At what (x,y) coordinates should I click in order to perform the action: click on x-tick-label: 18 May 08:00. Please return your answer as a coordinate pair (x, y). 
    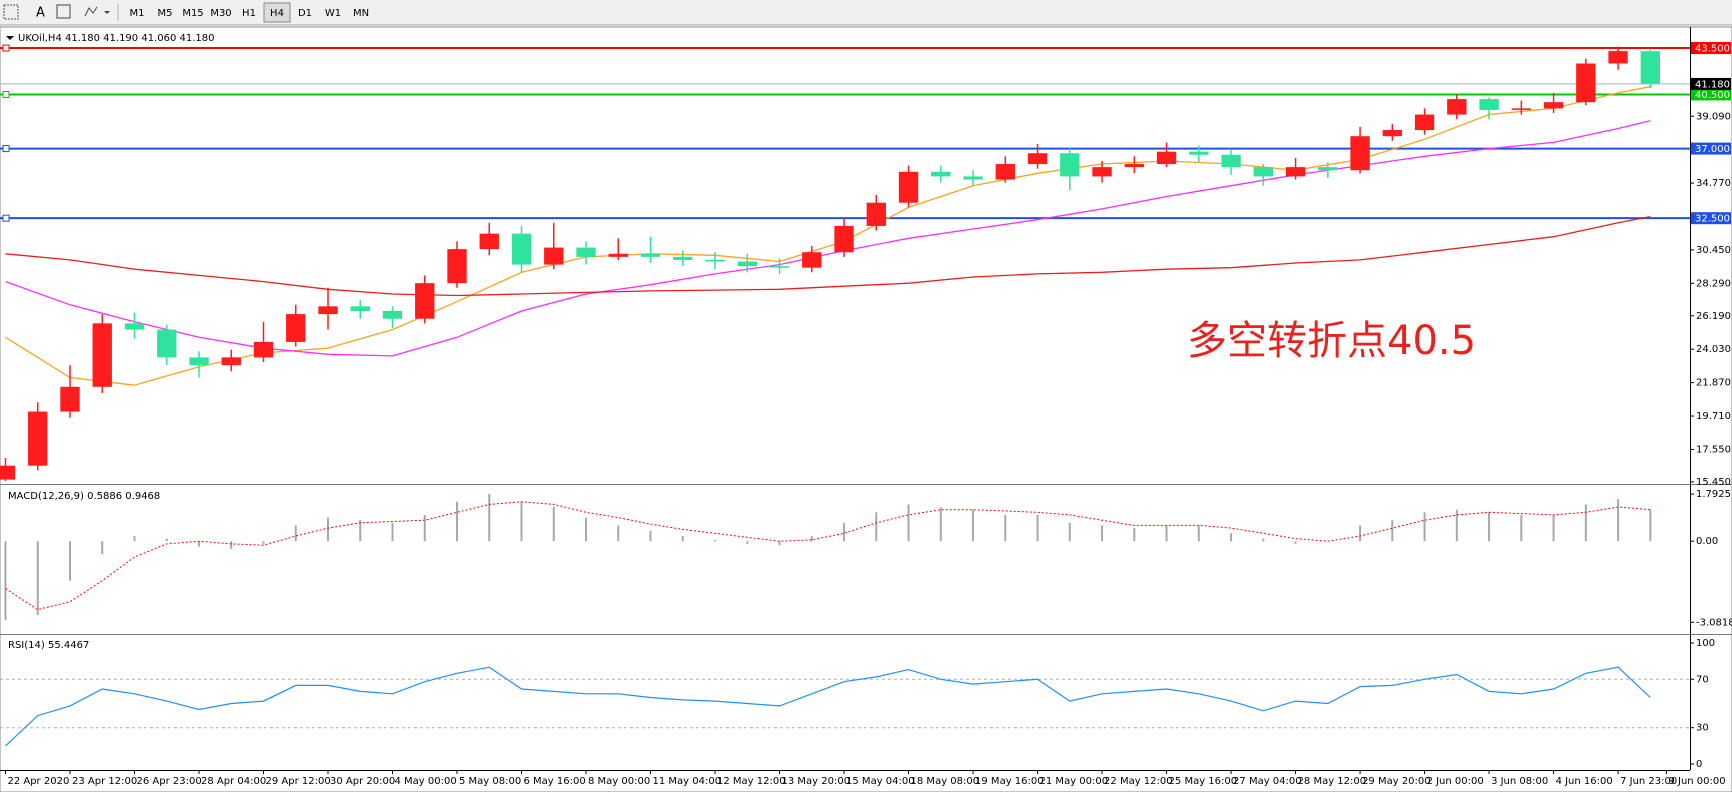
    Looking at the image, I should click on (945, 781).